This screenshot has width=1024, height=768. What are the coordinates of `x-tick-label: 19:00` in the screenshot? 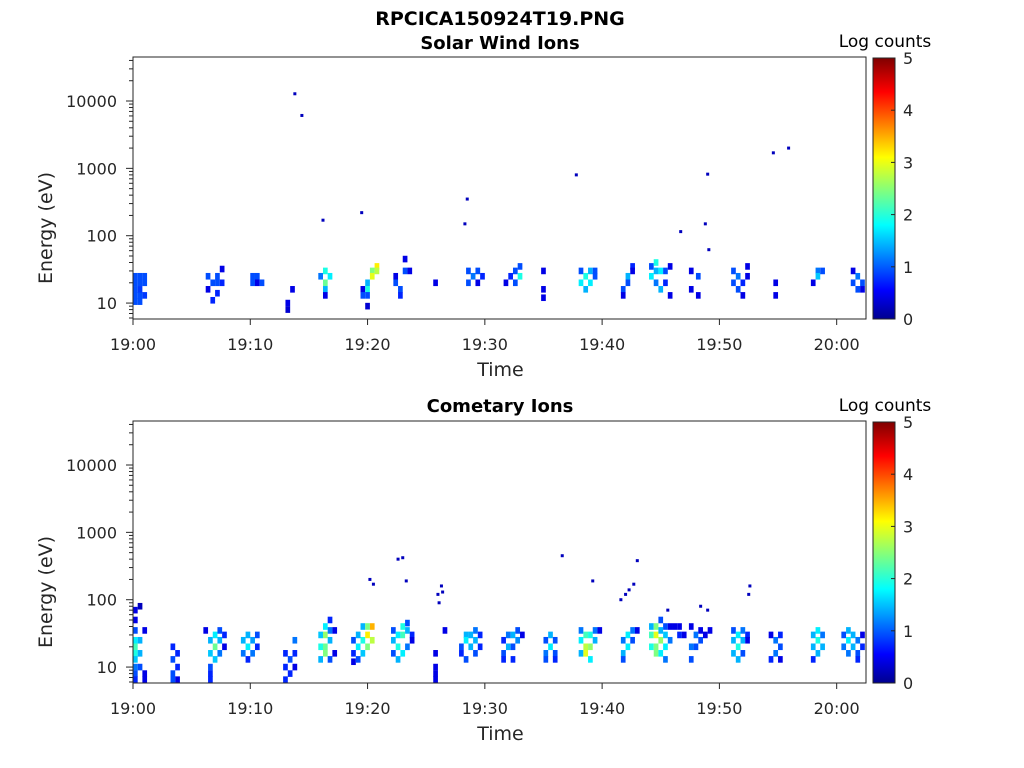 It's located at (133, 344).